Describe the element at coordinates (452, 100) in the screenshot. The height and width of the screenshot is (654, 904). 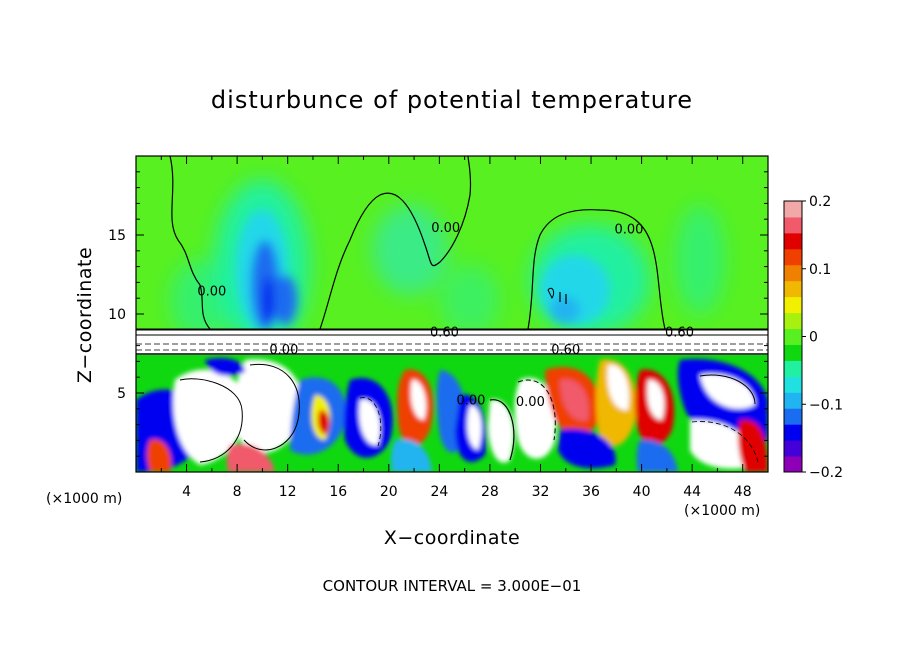
I see `chart-title: disturbunce of potential temperature` at that location.